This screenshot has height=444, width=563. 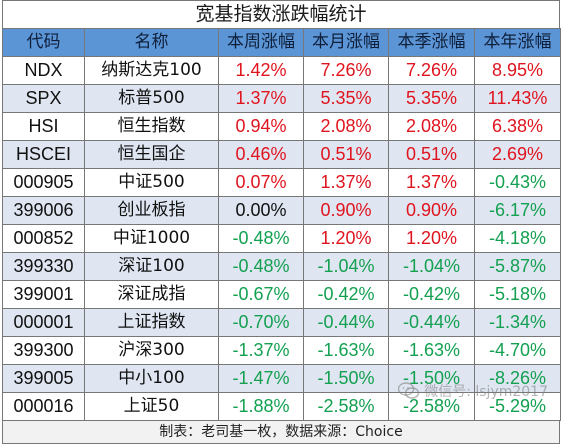 What do you see at coordinates (261, 294) in the screenshot?
I see `week-change-cell: -0.67%` at bounding box center [261, 294].